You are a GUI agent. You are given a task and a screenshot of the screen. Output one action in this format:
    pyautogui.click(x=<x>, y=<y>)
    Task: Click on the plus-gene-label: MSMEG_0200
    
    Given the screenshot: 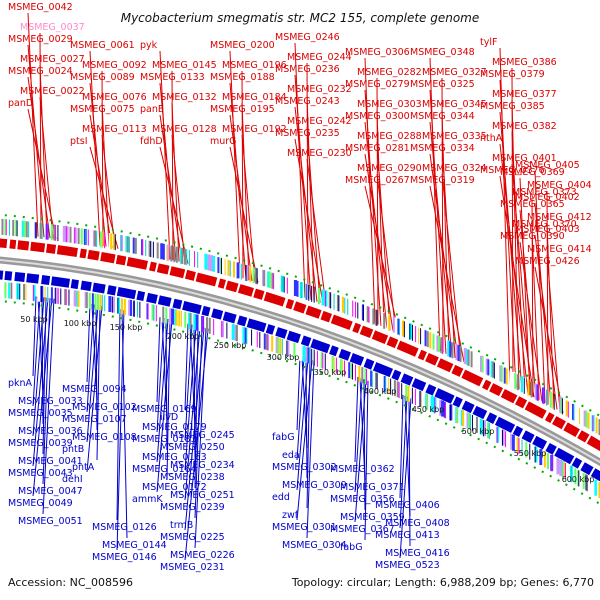 What is the action you would take?
    pyautogui.click(x=242, y=45)
    